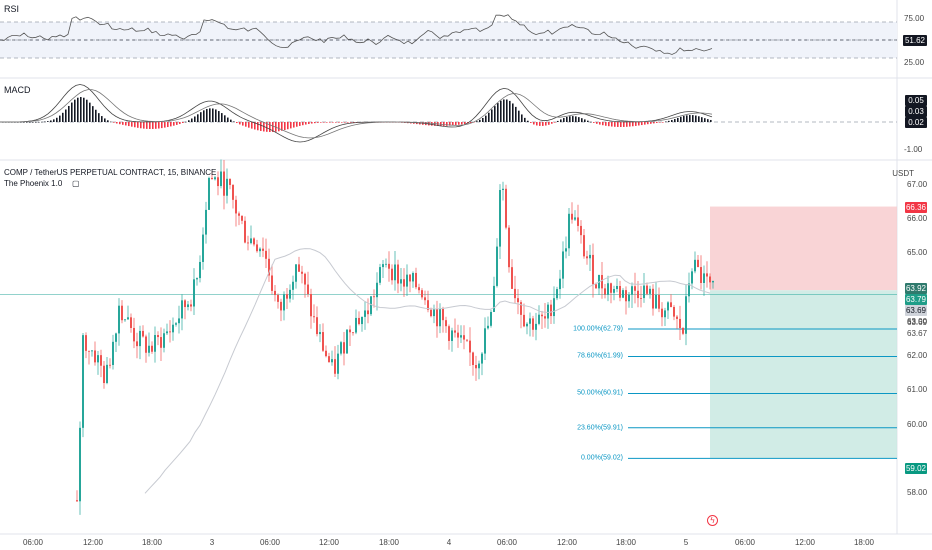 This screenshot has width=932, height=550. Describe the element at coordinates (916, 310) in the screenshot. I see `last-price-tag: 63.69` at that location.